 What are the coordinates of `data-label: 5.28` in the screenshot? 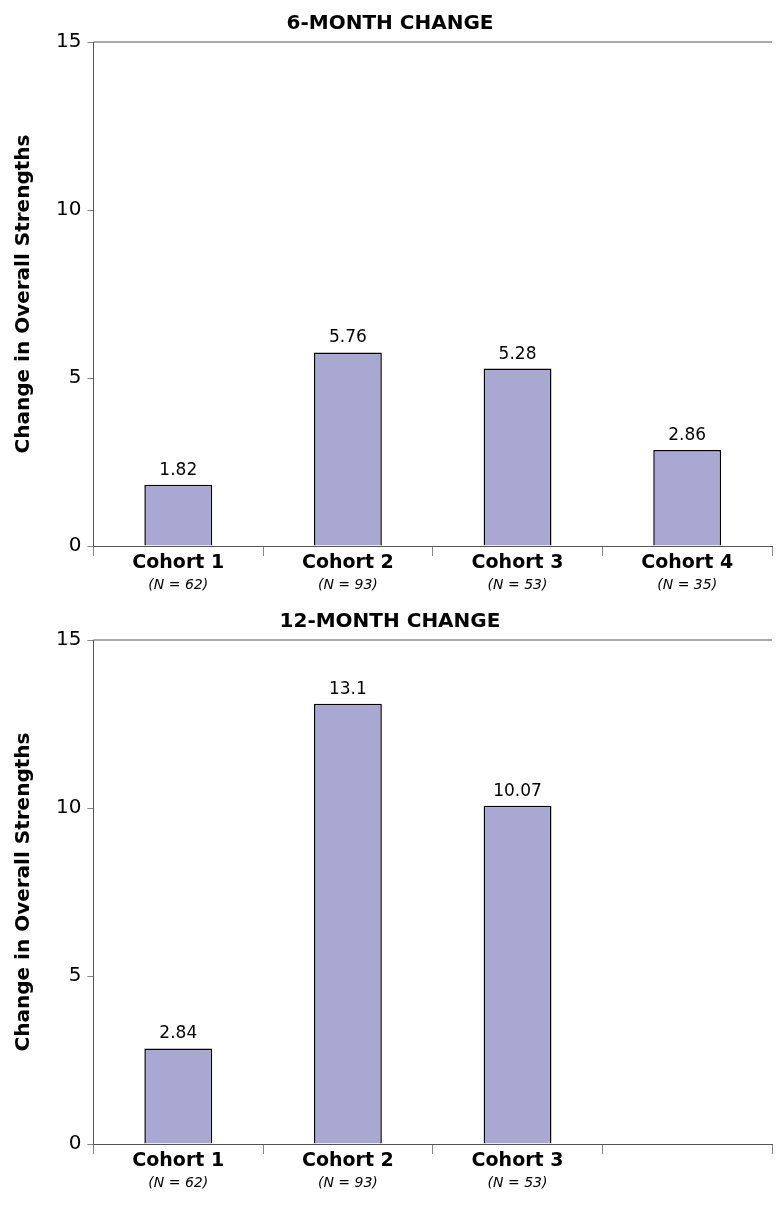 It's located at (517, 352).